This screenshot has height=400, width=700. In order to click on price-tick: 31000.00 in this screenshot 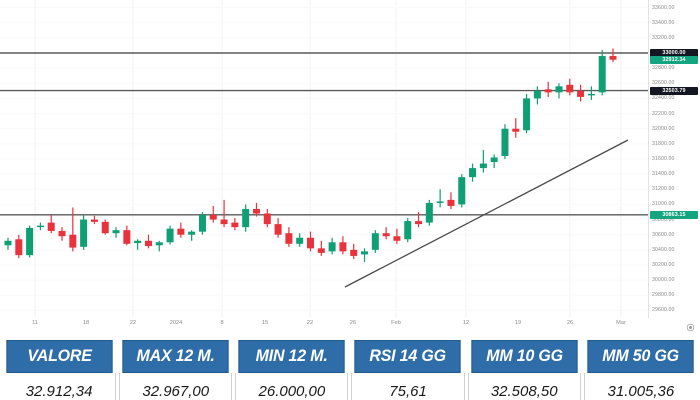, I will do `click(663, 204)`.